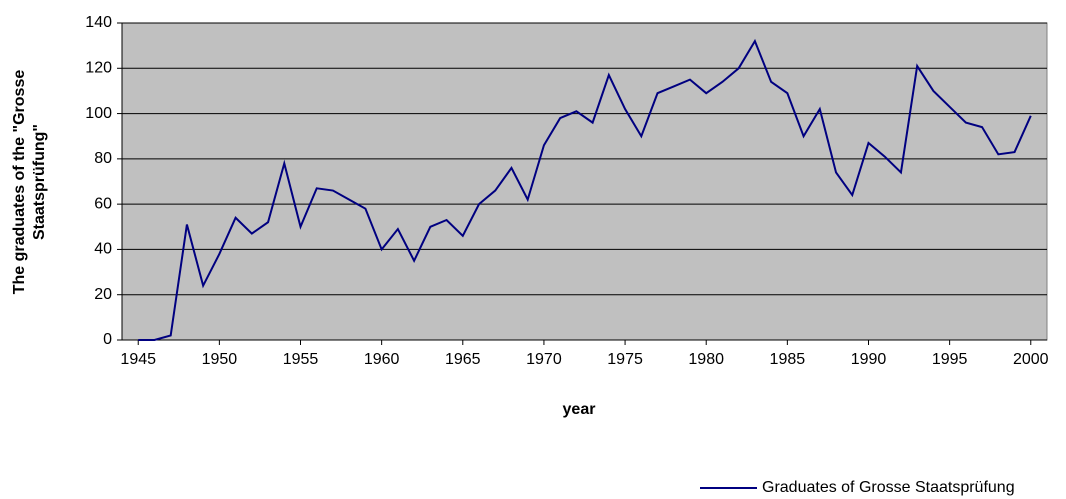  What do you see at coordinates (463, 359) in the screenshot?
I see `x-tick-label: 1965` at bounding box center [463, 359].